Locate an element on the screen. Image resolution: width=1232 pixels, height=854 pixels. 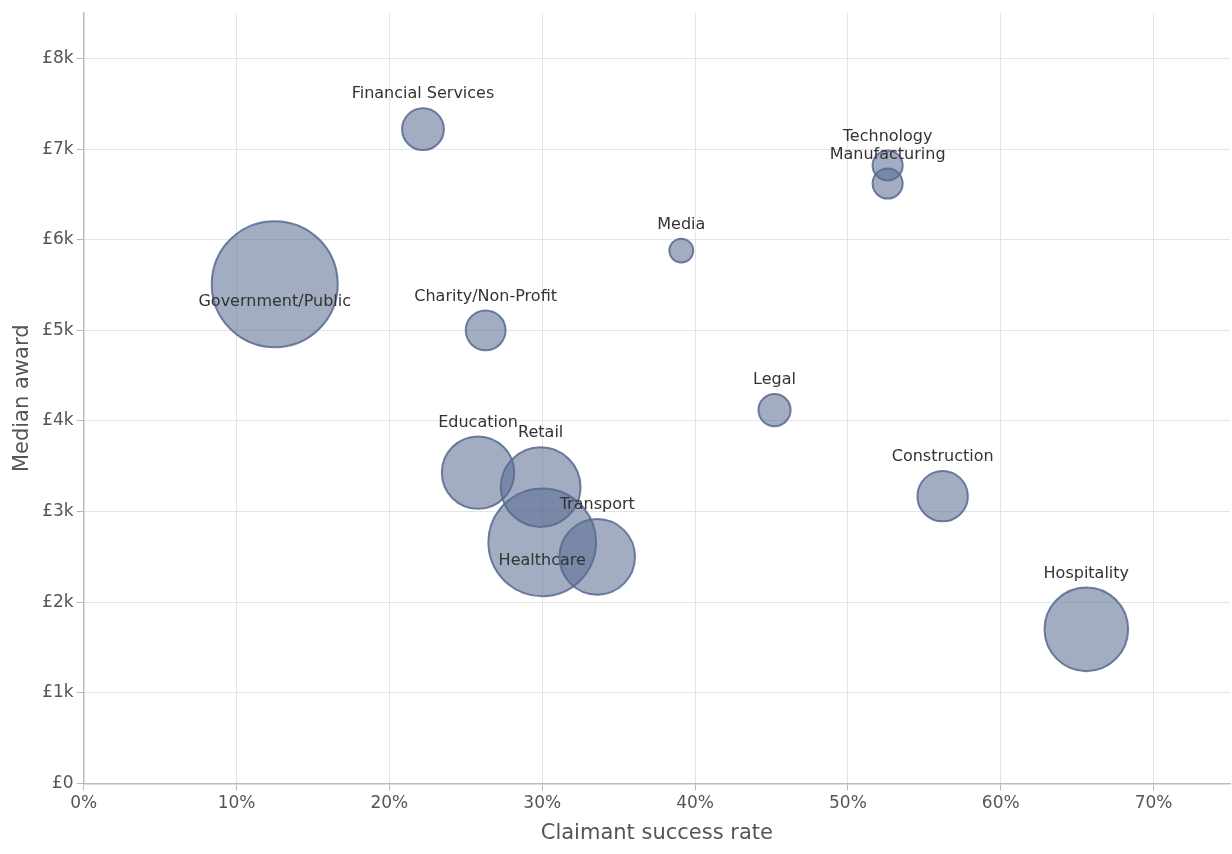
y-tick-label: £1k is located at coordinates (58, 691).